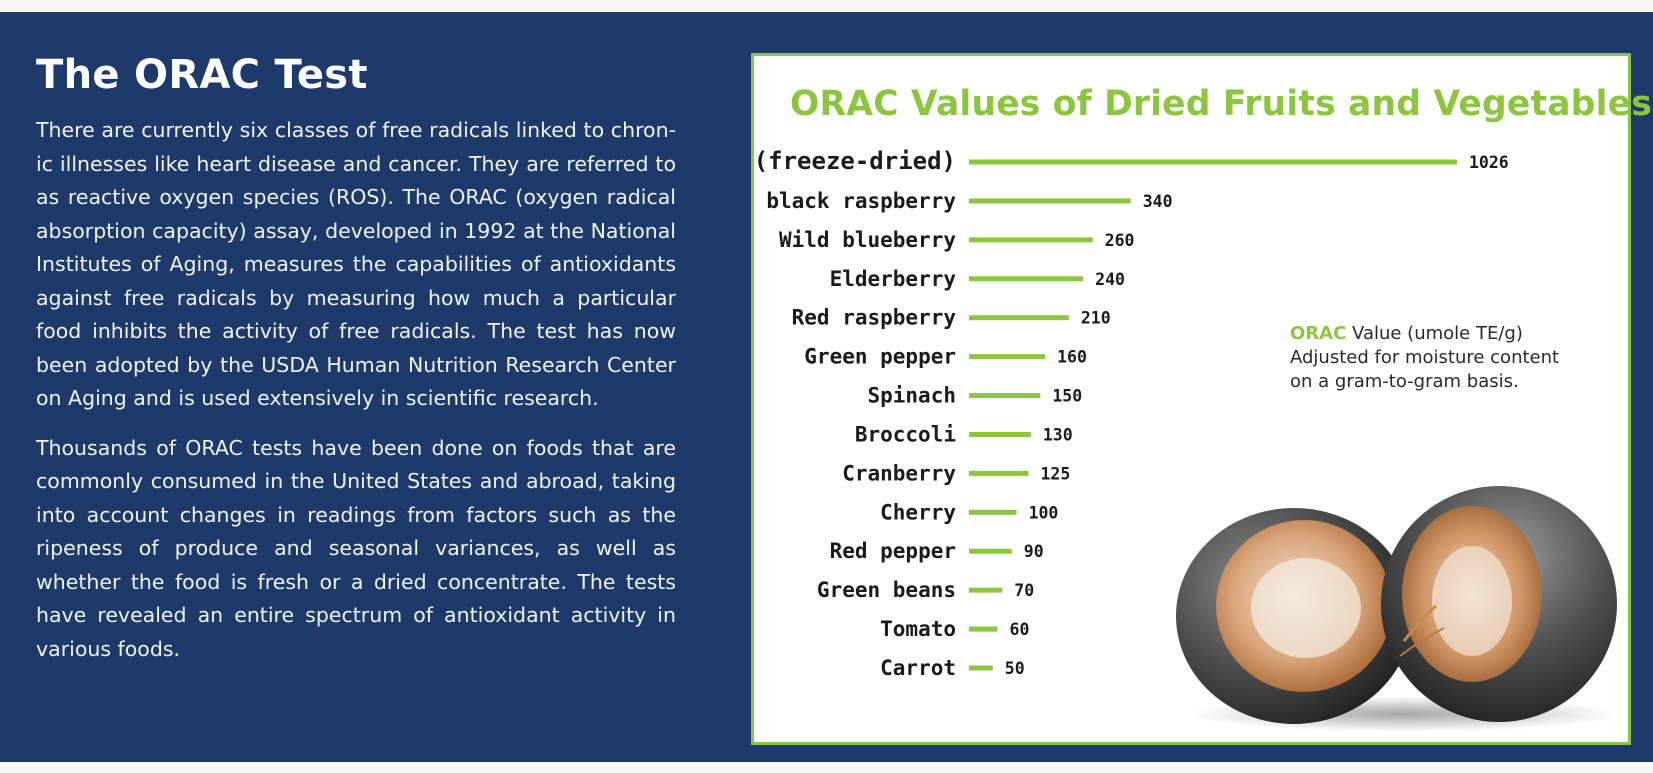 This screenshot has width=1653, height=773. What do you see at coordinates (986, 590) in the screenshot?
I see `bar-green-beans` at bounding box center [986, 590].